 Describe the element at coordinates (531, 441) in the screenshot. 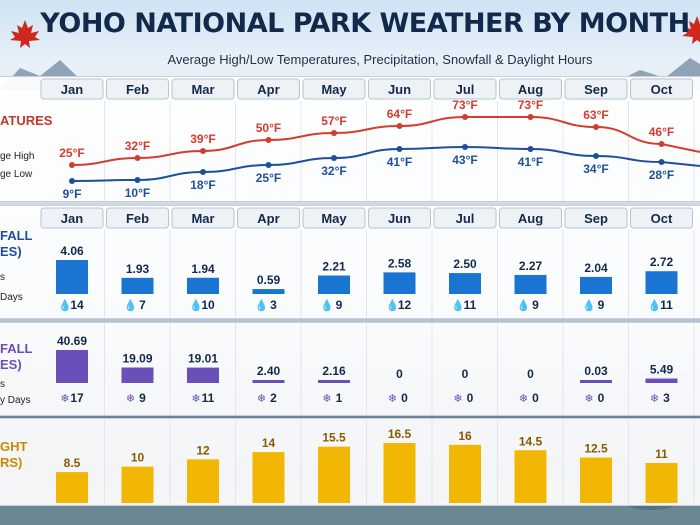

I see `daylight-bar-label: 14.5` at that location.